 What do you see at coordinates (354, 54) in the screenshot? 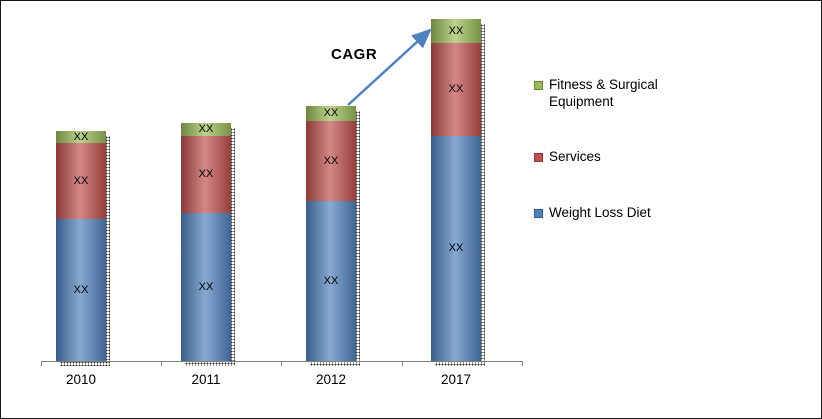
I see `cagr-label: CAGR` at bounding box center [354, 54].